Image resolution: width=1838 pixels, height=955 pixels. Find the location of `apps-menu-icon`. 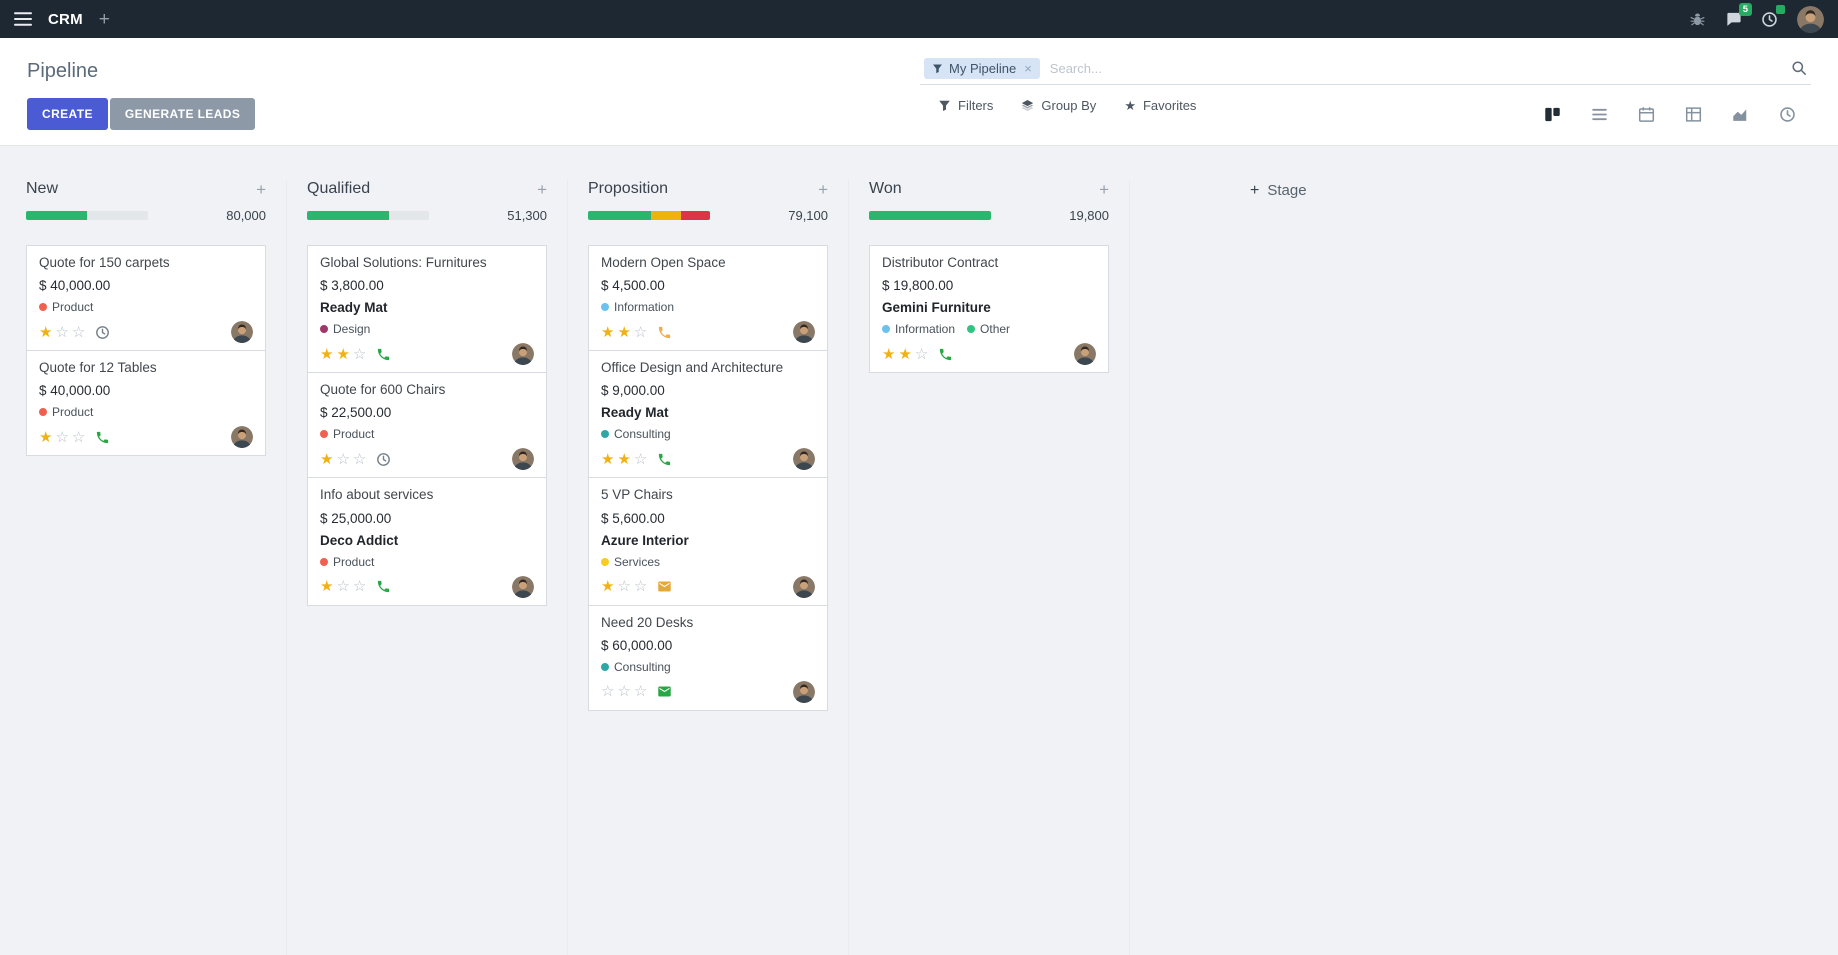

apps-menu-icon is located at coordinates (23, 19).